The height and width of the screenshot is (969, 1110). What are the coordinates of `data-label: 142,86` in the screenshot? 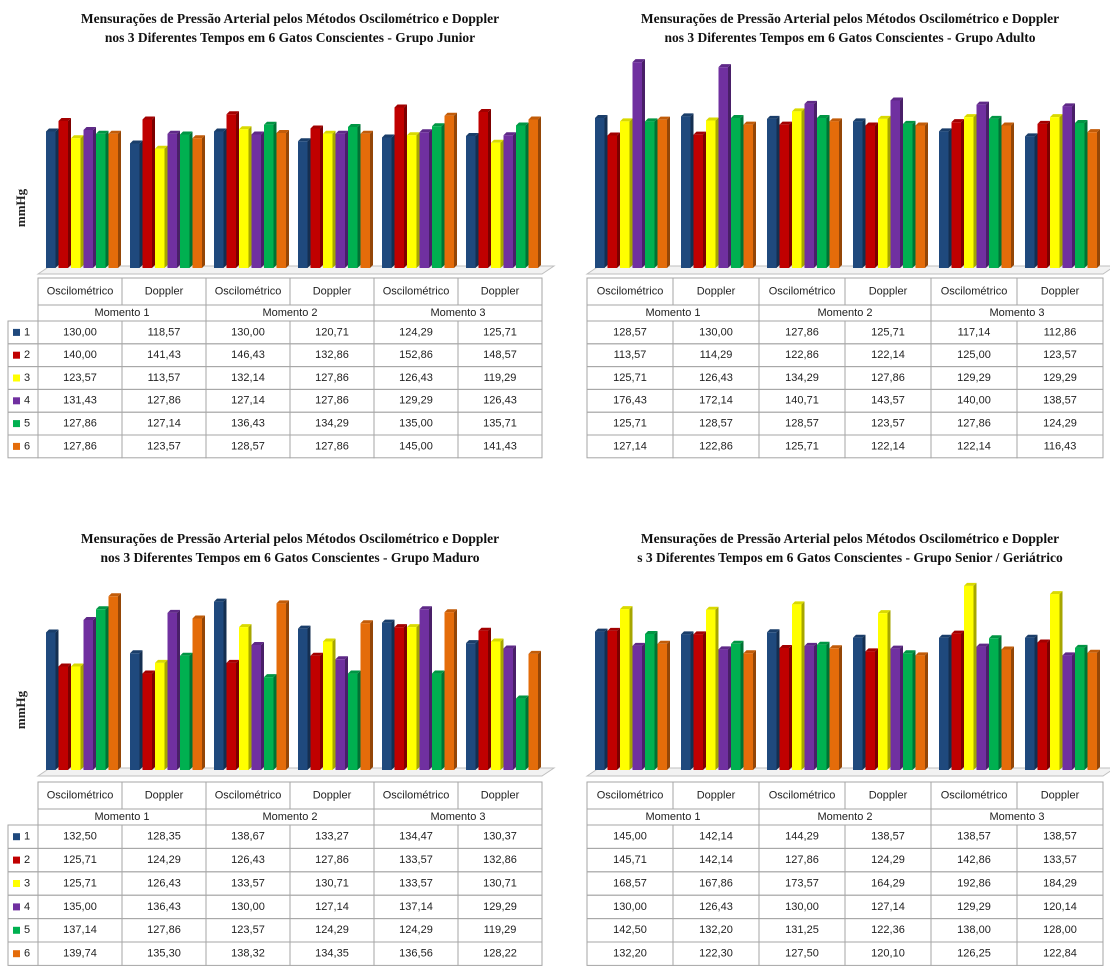 It's located at (974, 860).